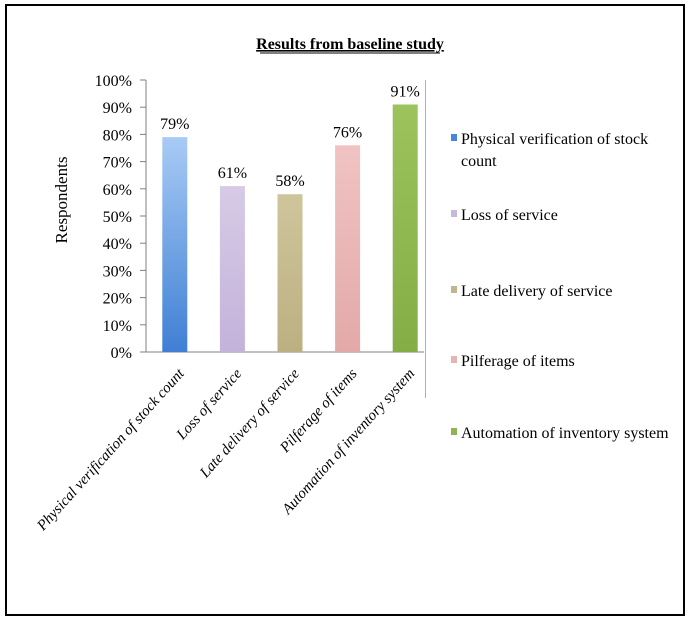 Image resolution: width=690 pixels, height=621 pixels. Describe the element at coordinates (509, 215) in the screenshot. I see `legend-label: Loss of service` at that location.